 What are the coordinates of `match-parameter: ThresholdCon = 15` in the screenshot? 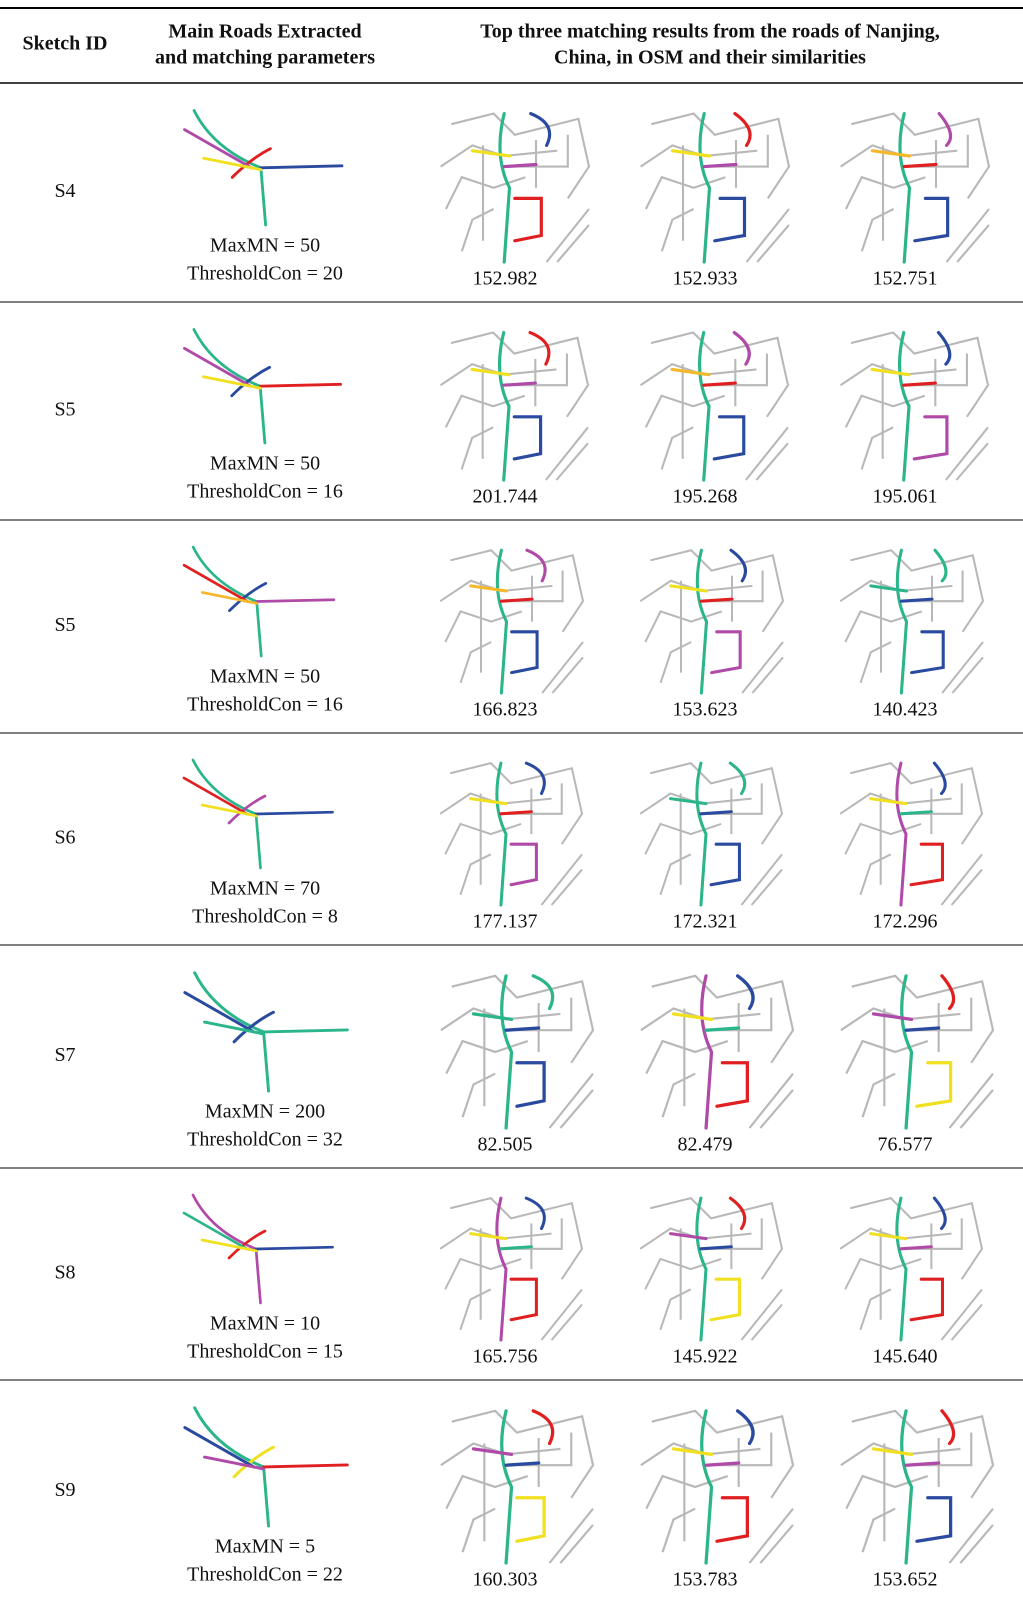 It's located at (265, 1352).